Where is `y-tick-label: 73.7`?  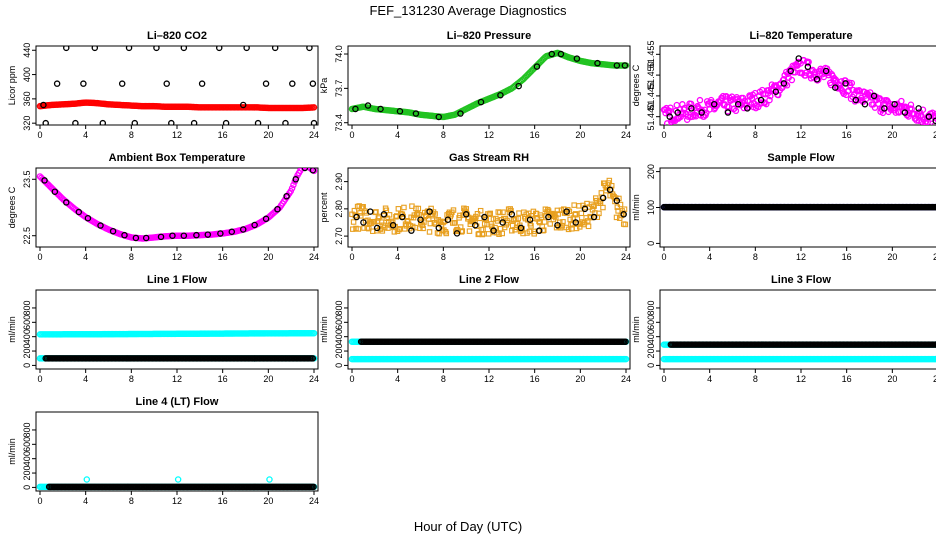 y-tick-label: 73.7 is located at coordinates (339, 89).